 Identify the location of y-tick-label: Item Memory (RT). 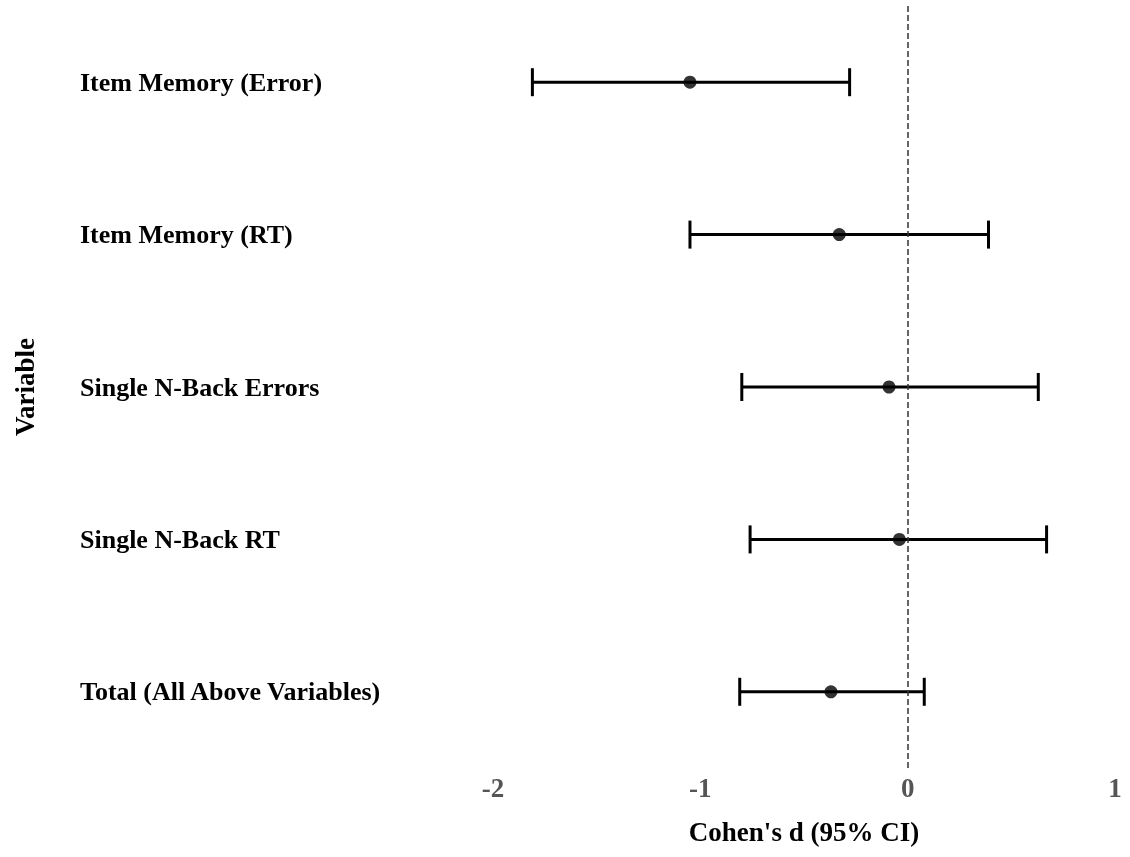
(186, 235).